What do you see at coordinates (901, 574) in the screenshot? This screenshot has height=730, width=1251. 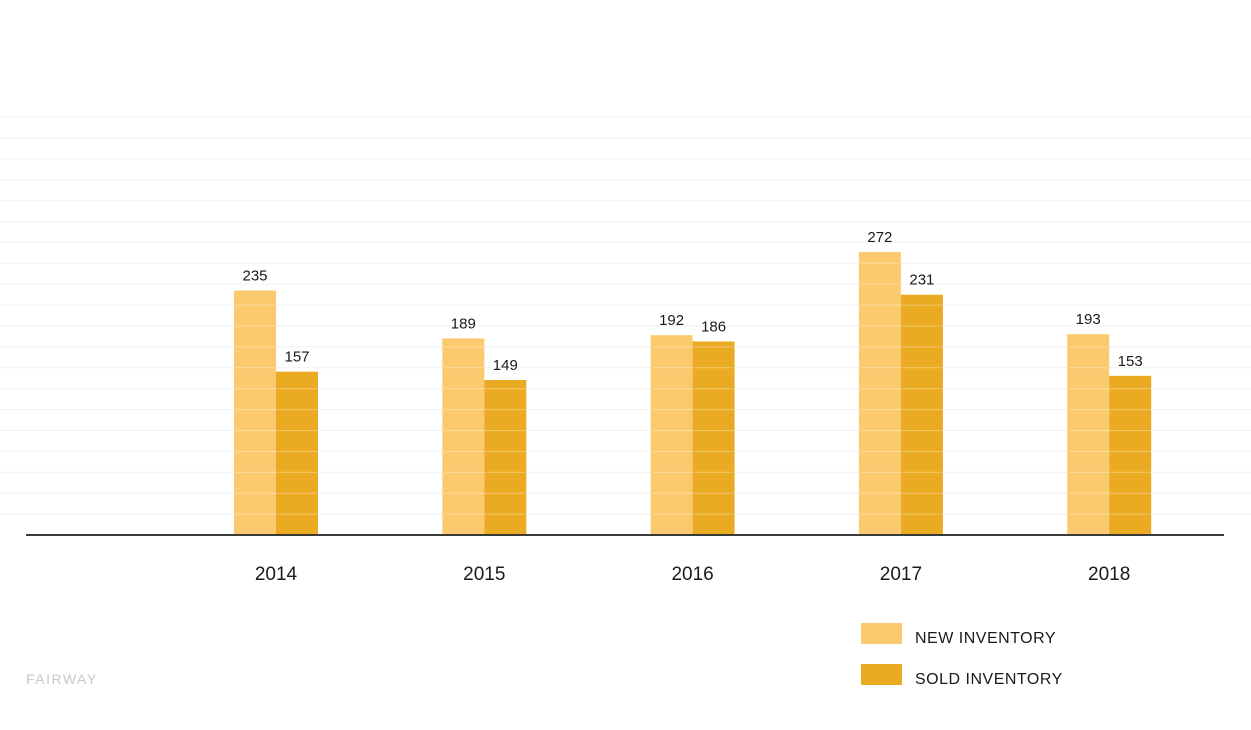 I see `x-tick-label-2017: 2017` at bounding box center [901, 574].